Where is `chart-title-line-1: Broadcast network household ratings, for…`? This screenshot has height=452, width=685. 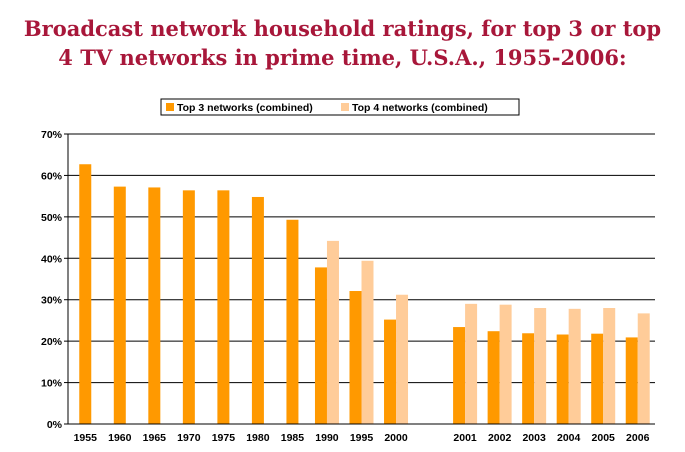
chart-title-line-1: Broadcast network household ratings, for… is located at coordinates (342, 28).